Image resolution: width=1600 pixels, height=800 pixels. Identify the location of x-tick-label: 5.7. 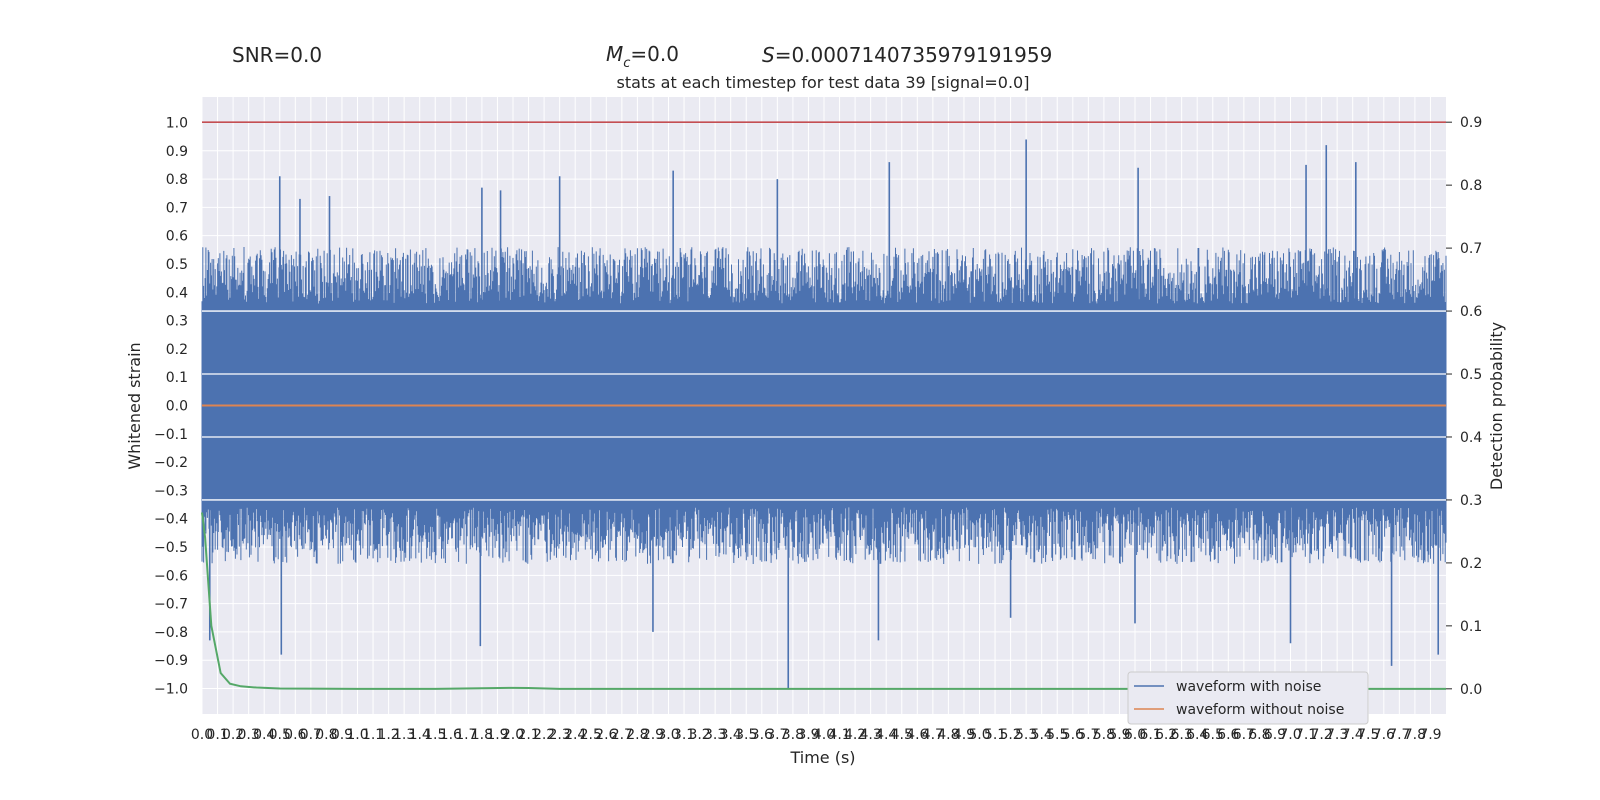
(1088, 735).